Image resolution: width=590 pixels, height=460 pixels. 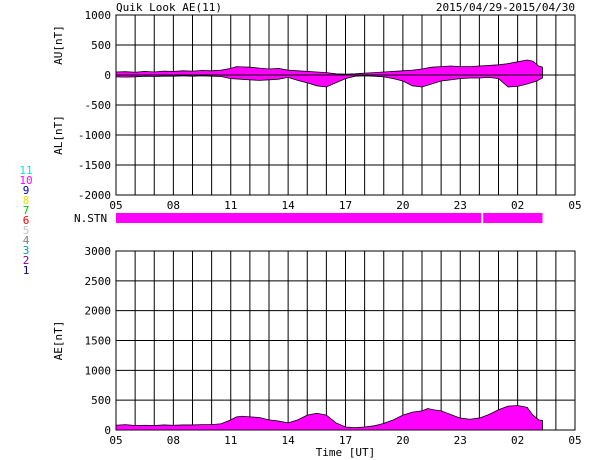 I want to click on station-count-panel: N.STN, so click(x=308, y=218).